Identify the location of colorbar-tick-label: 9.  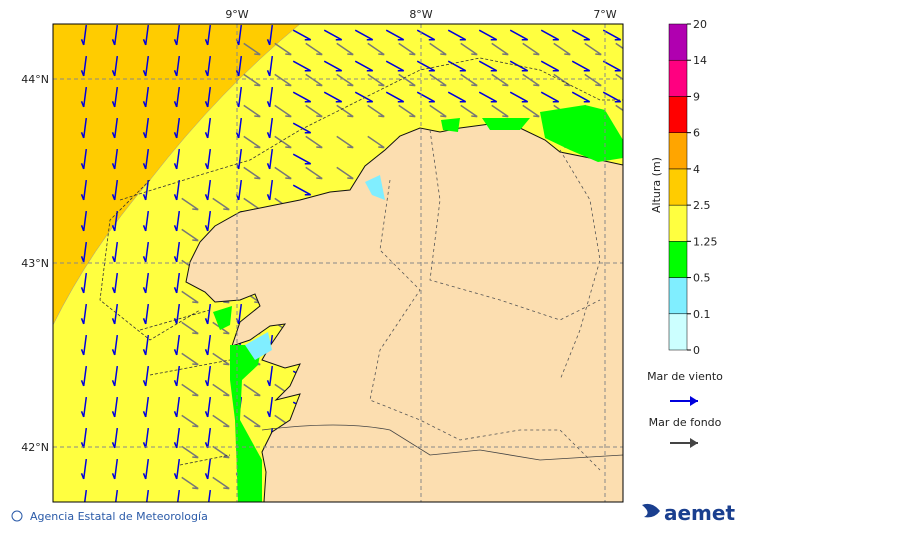
(696, 96).